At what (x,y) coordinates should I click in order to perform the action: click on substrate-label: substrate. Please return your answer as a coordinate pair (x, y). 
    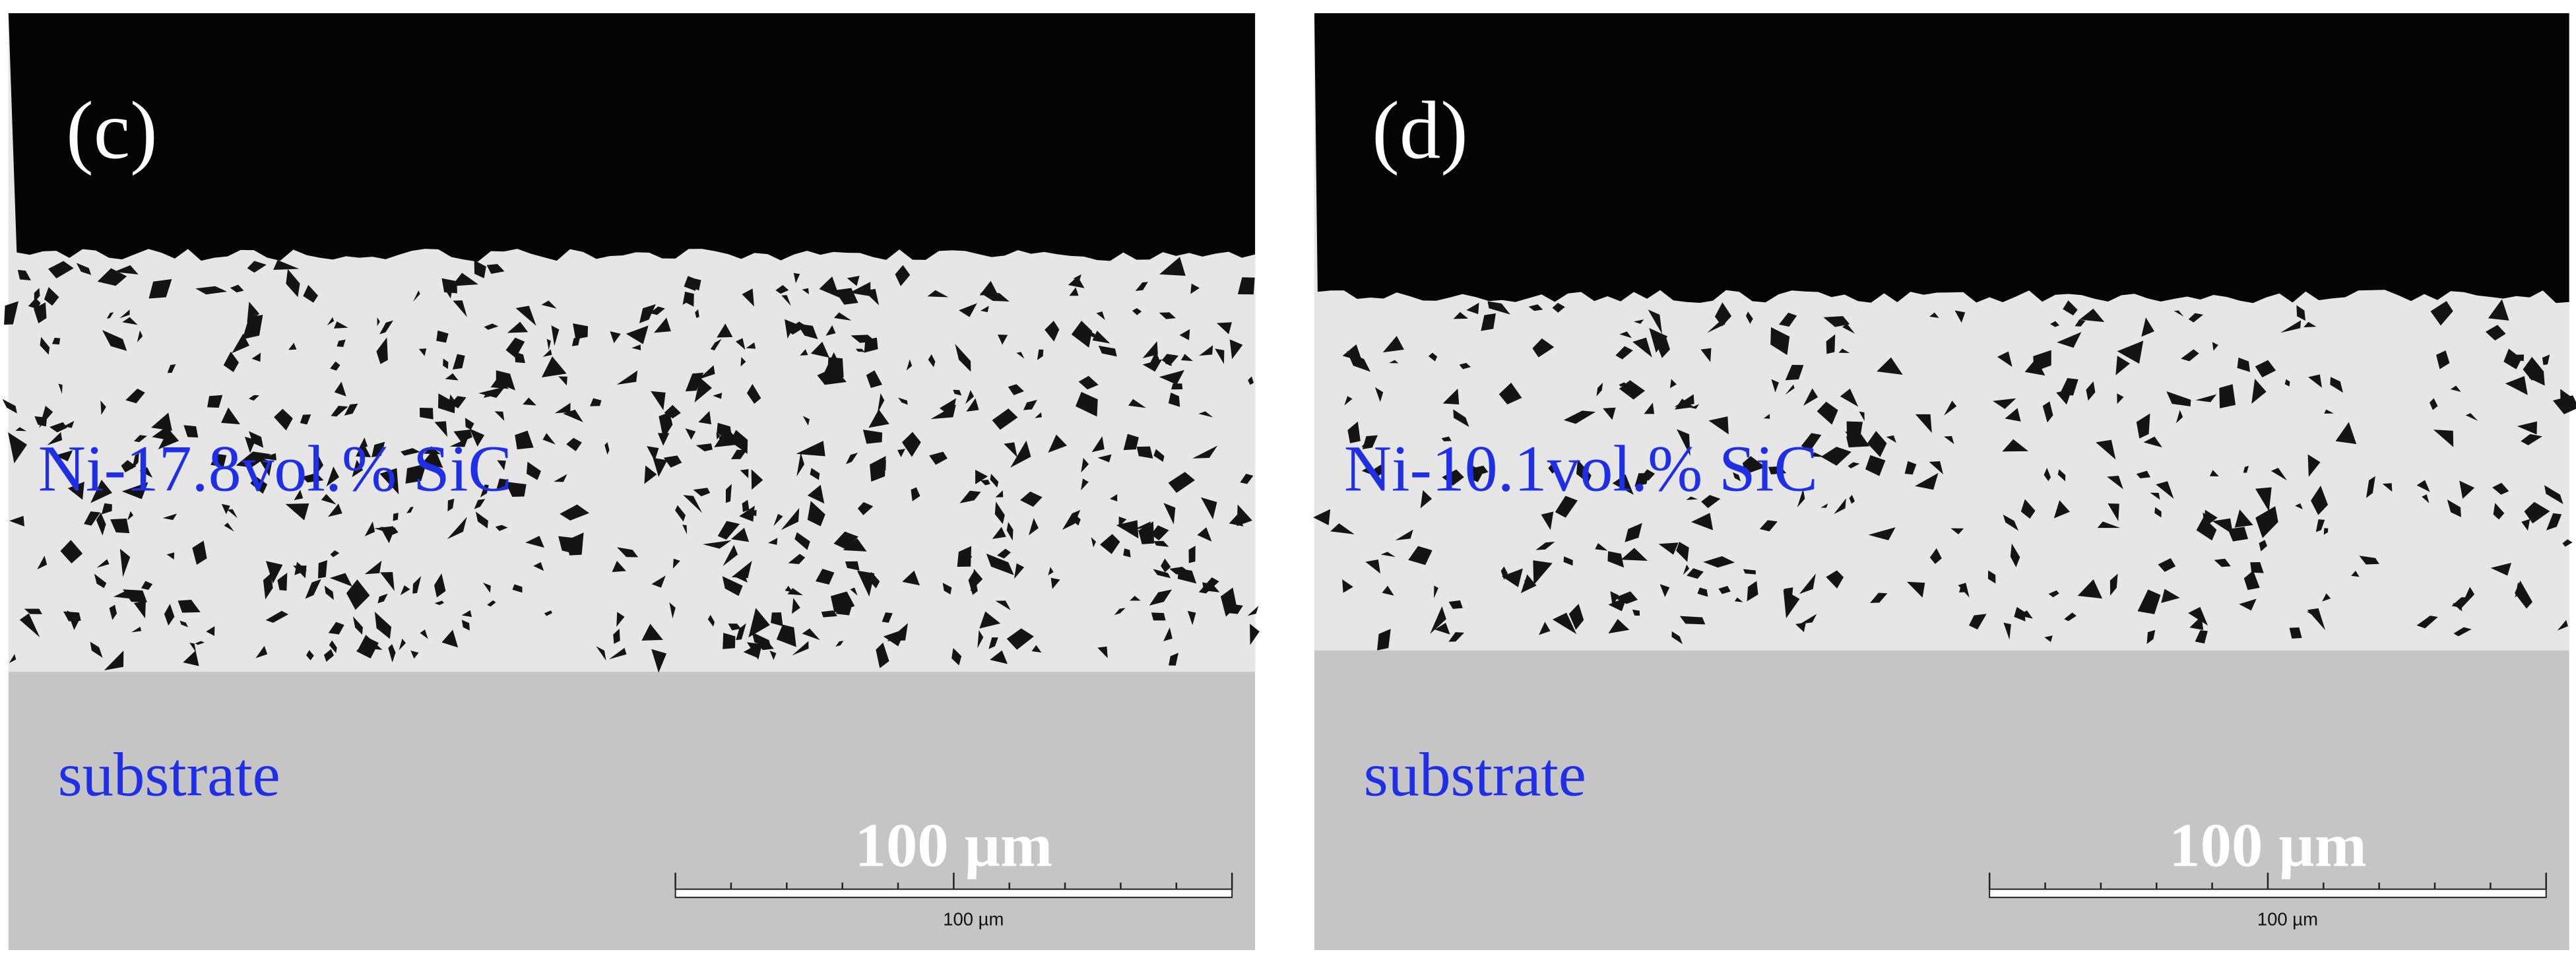
    Looking at the image, I should click on (169, 774).